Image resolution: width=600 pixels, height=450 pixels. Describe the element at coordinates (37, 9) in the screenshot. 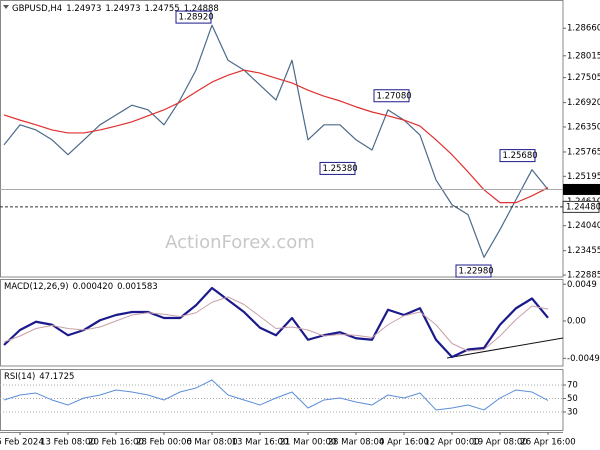

I see `indicator-name: GBPUSD,H4` at that location.